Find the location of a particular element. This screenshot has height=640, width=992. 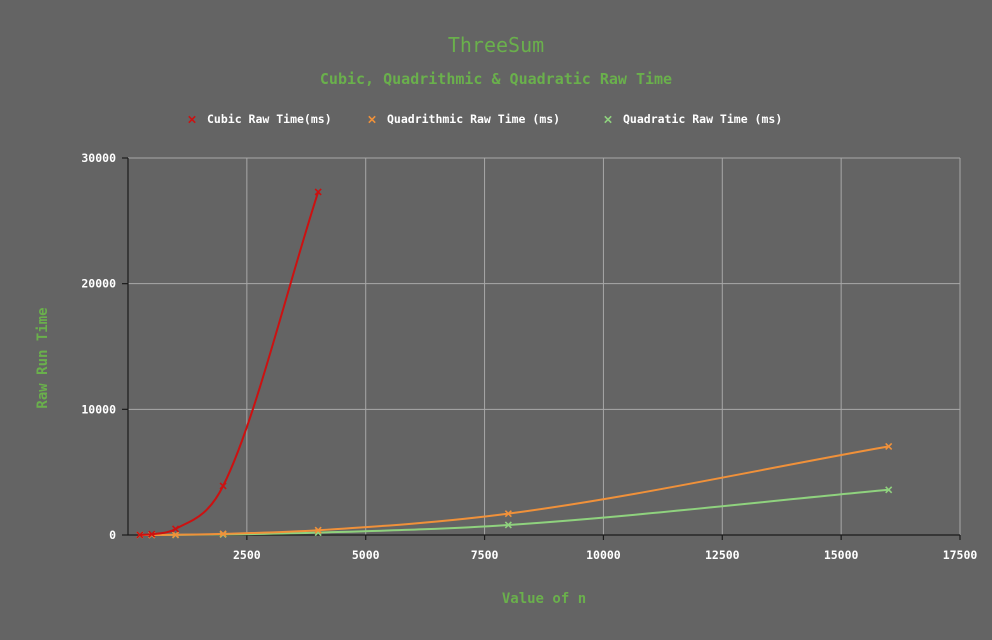

y-tick-label: 0 is located at coordinates (112, 535).